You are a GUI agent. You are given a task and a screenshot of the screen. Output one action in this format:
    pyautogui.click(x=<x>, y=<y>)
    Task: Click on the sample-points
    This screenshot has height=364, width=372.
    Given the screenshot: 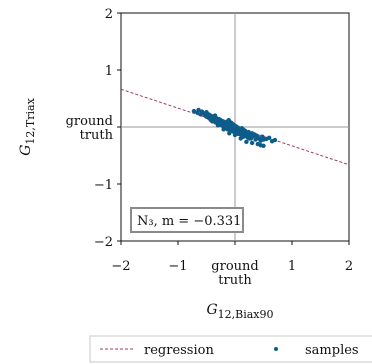 What is the action you would take?
    pyautogui.click(x=234, y=128)
    